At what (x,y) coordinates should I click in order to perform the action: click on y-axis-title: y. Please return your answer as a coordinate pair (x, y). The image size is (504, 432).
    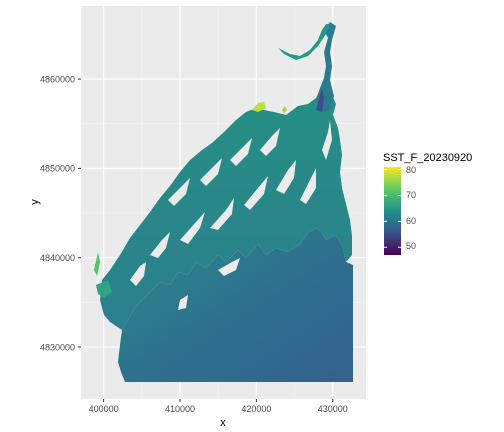
    Looking at the image, I should click on (35, 202).